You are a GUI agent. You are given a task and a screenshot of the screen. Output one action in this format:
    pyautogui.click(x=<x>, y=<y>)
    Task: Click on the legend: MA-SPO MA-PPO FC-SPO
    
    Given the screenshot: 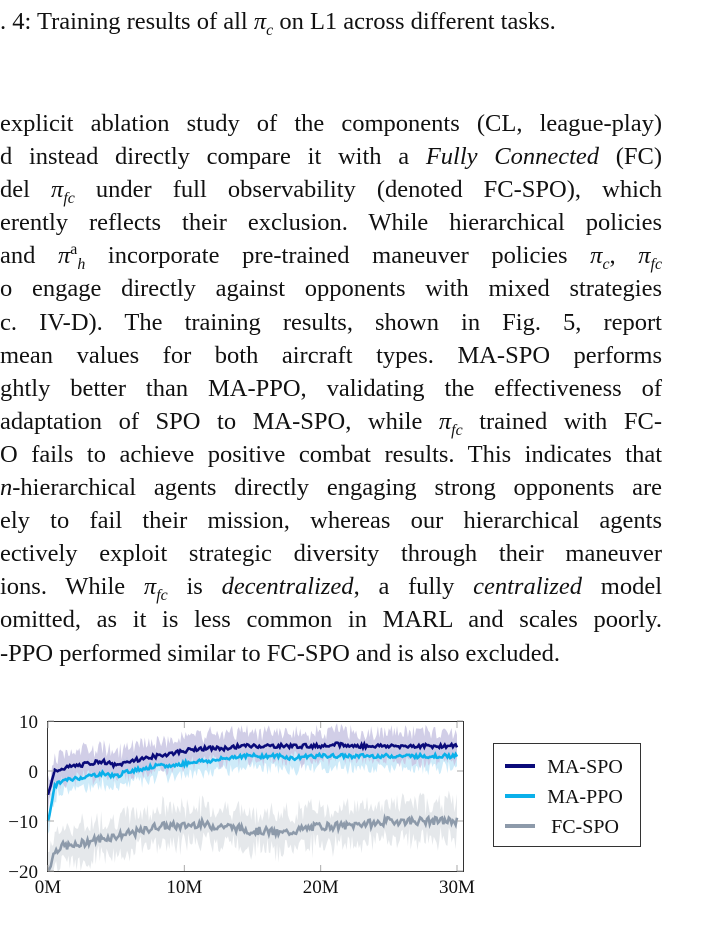 What is the action you would take?
    pyautogui.click(x=567, y=795)
    